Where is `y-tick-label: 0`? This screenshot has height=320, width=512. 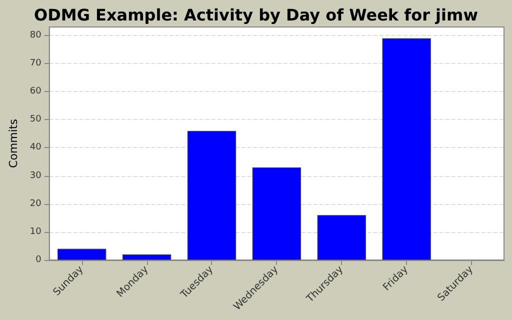
y-tick-label: 0 is located at coordinates (39, 260).